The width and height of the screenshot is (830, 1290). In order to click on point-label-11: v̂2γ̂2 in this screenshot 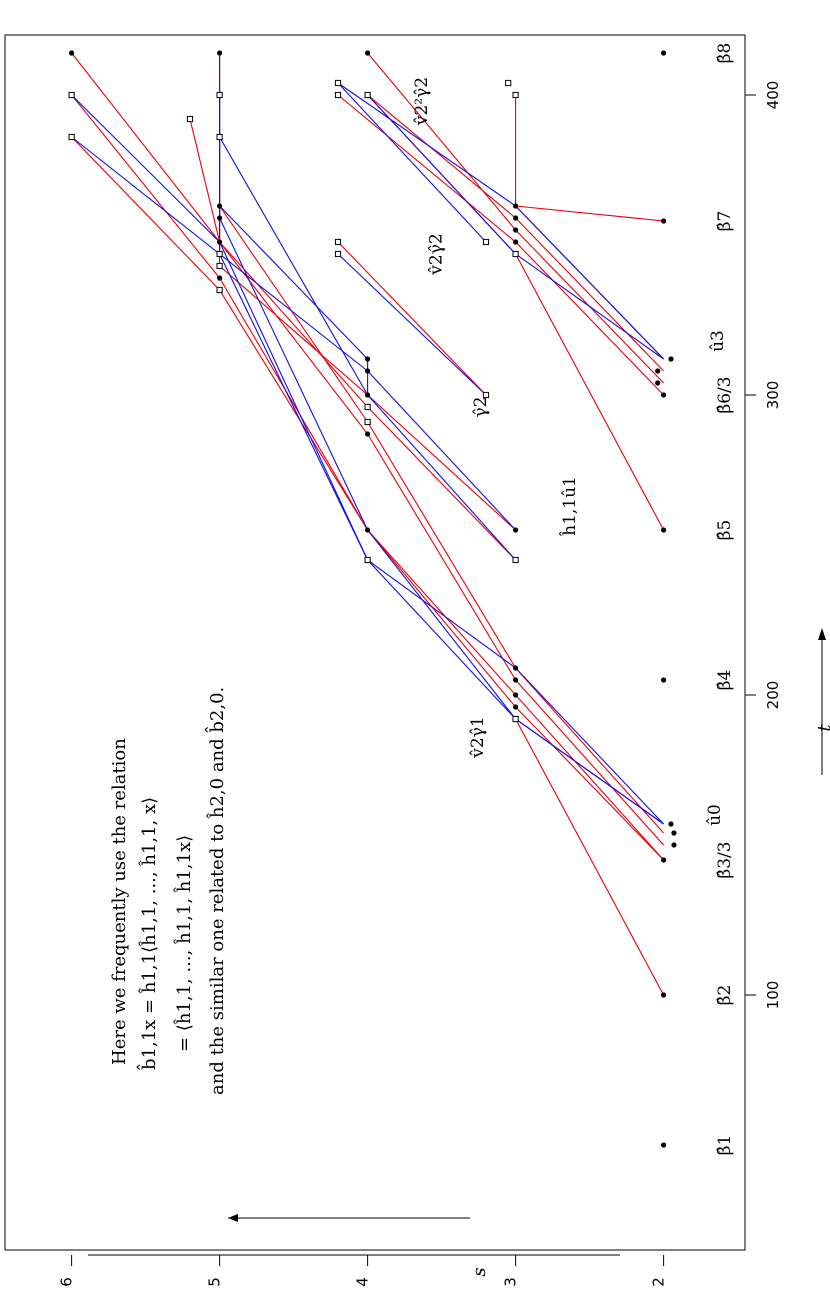, I will do `click(437, 254)`.